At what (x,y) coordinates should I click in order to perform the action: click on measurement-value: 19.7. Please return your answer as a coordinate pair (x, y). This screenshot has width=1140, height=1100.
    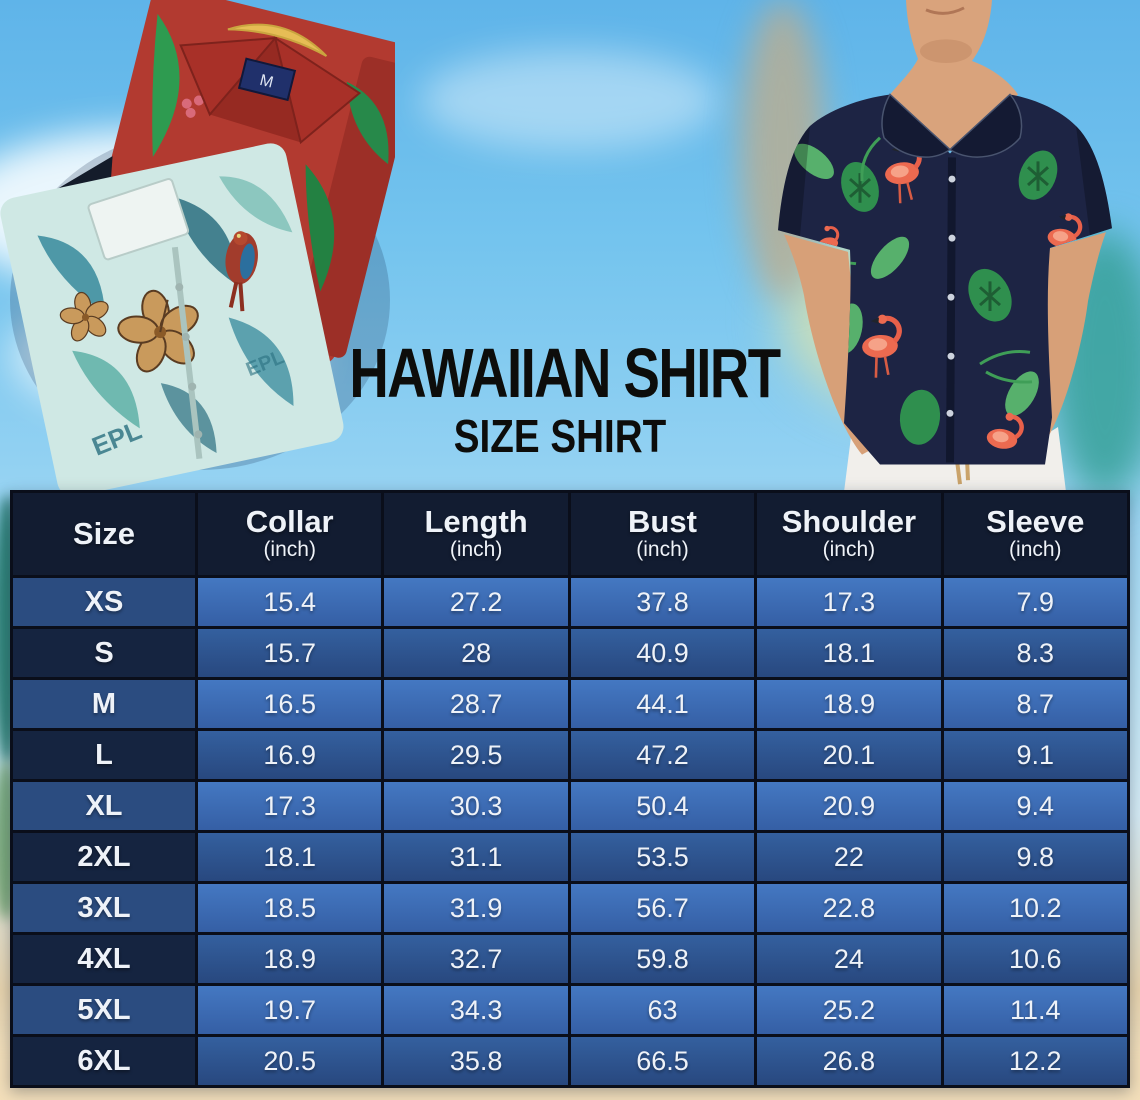
    Looking at the image, I should click on (290, 1010).